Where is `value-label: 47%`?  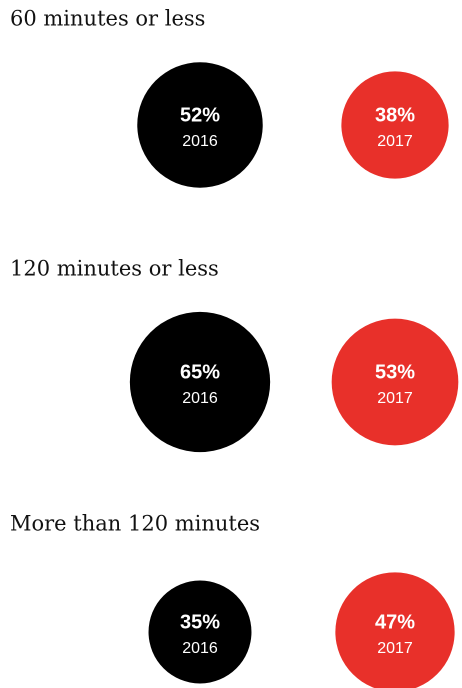 value-label: 47% is located at coordinates (395, 622).